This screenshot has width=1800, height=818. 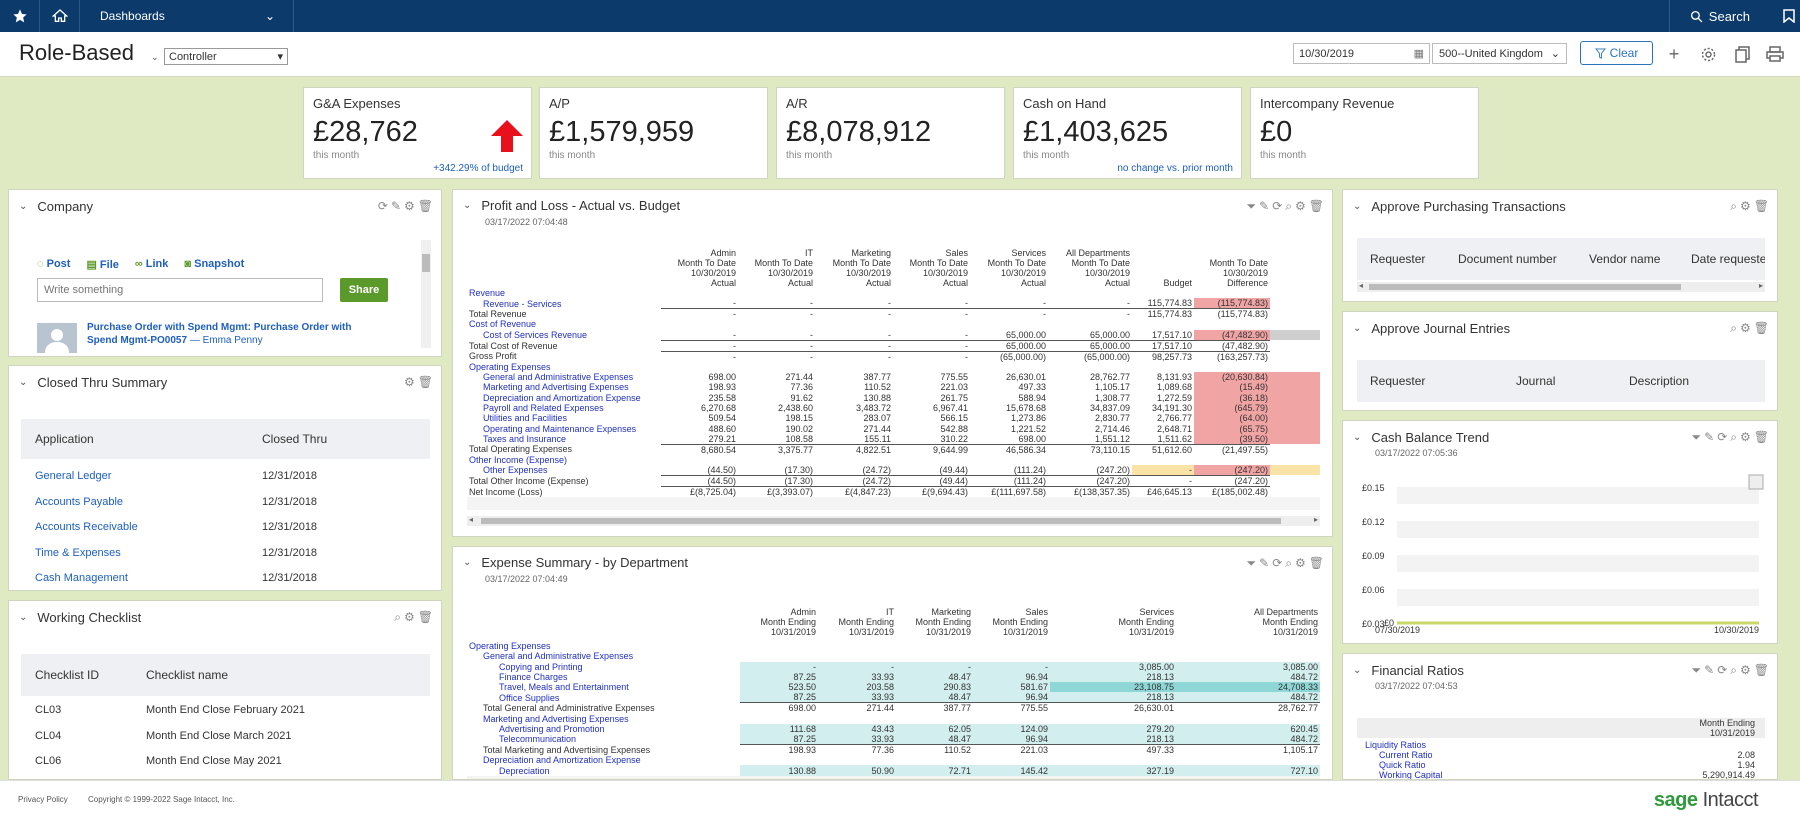 I want to click on exp-row-label: Finance Charges, so click(x=533, y=677).